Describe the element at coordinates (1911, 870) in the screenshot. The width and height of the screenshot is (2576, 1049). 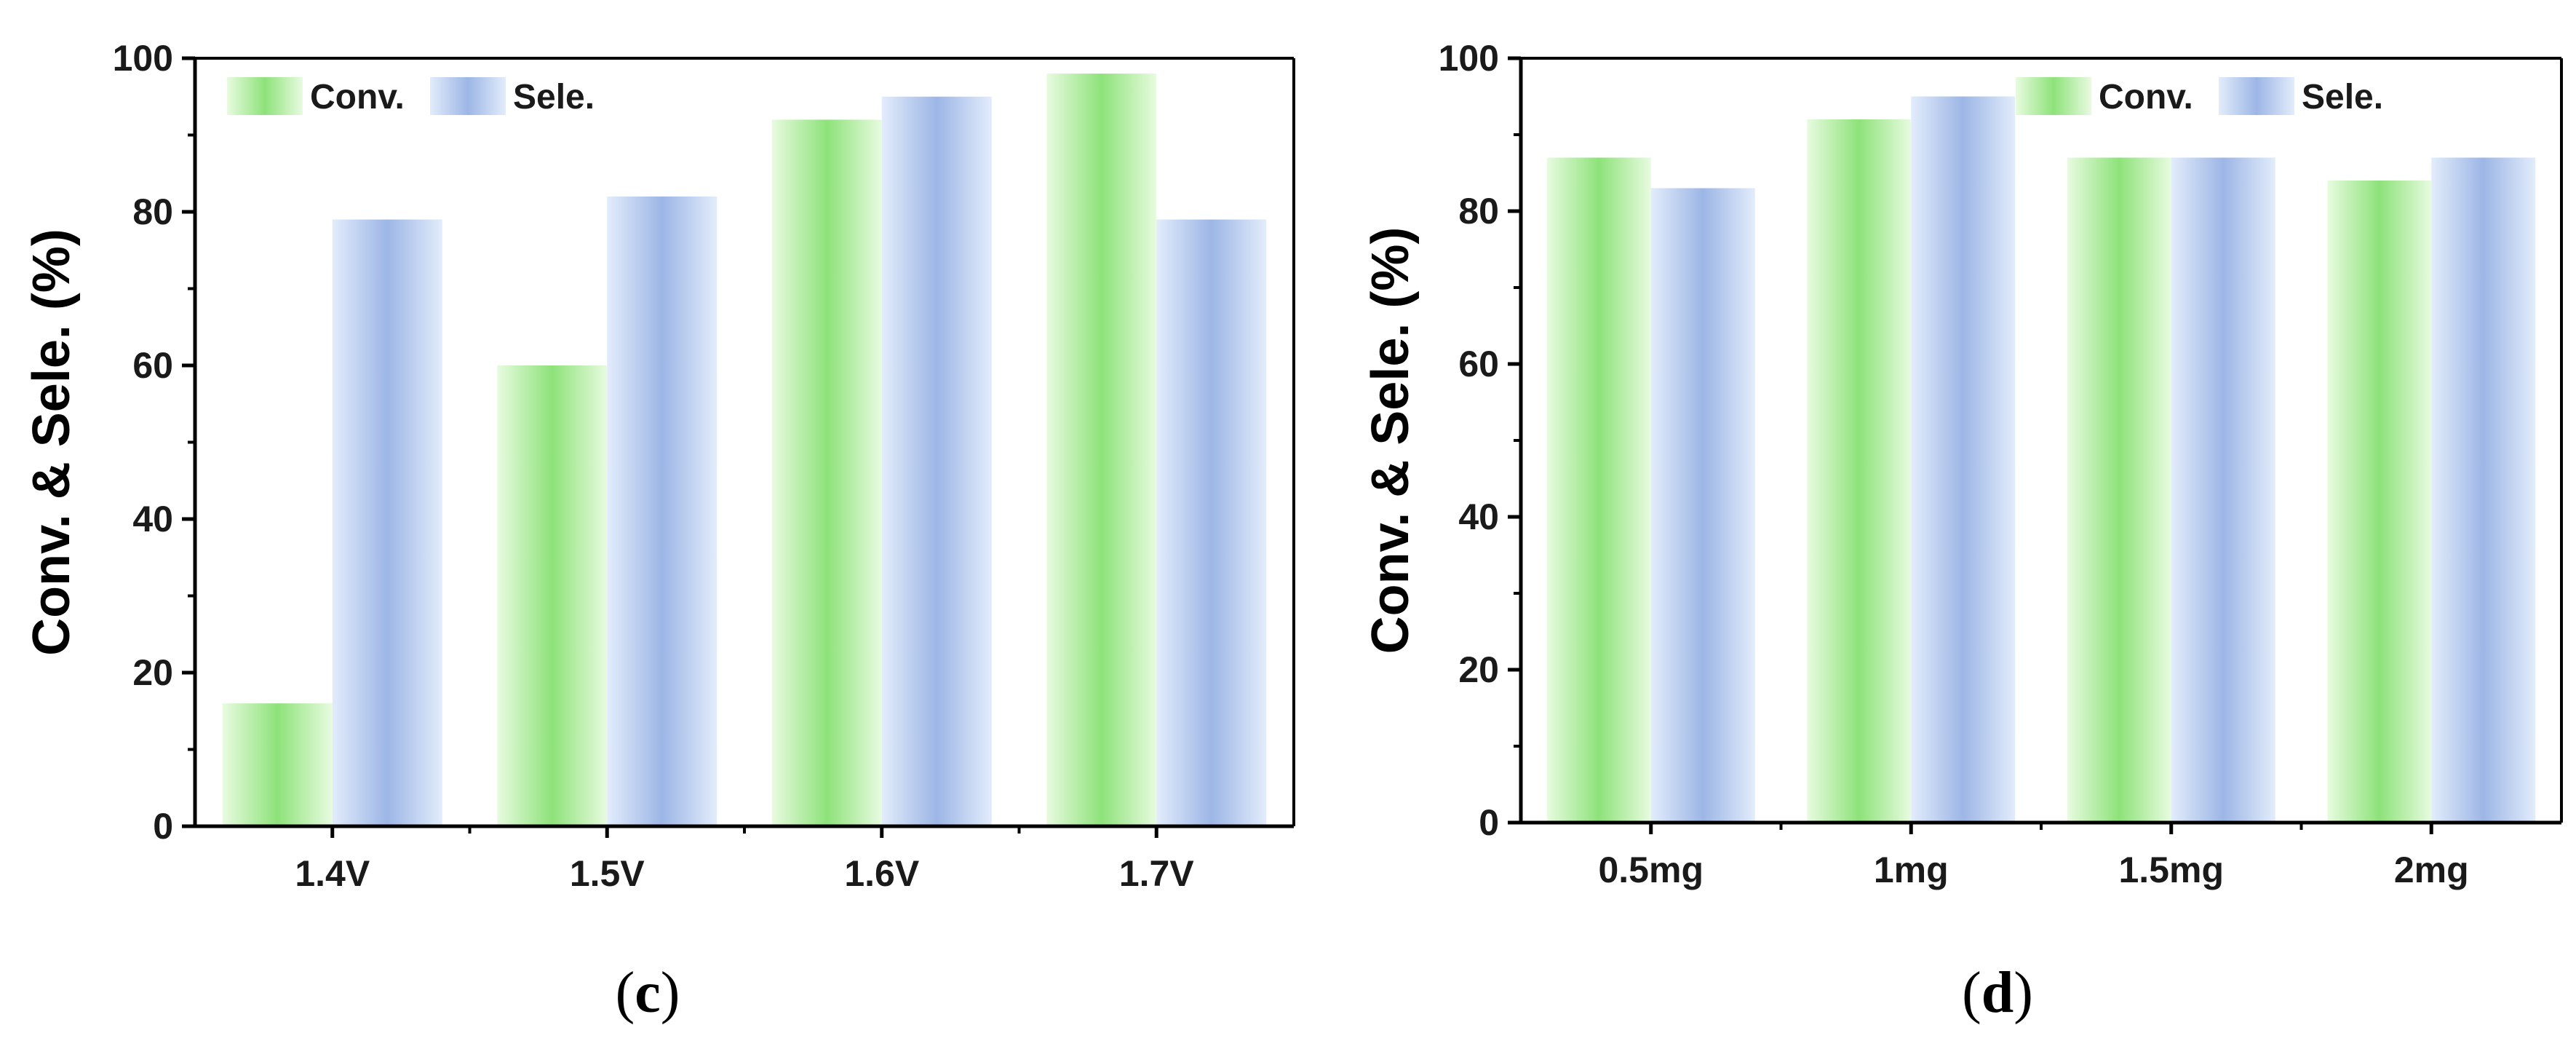
I see `x-tick-label: 1mg` at that location.